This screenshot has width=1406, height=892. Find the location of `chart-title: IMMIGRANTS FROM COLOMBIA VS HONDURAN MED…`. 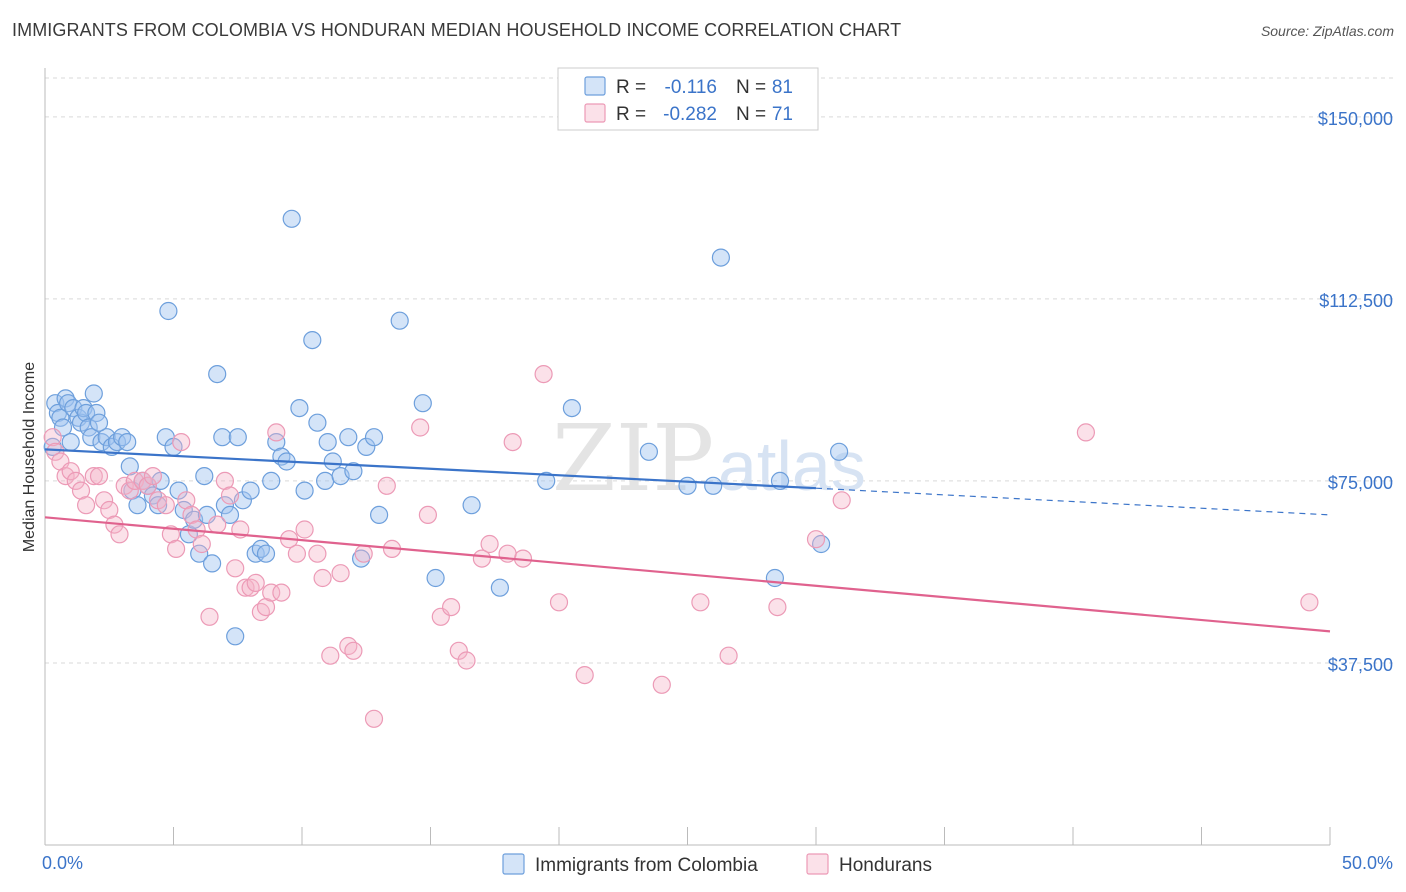

chart-title: IMMIGRANTS FROM COLOMBIA VS HONDURAN MED… is located at coordinates (457, 30).